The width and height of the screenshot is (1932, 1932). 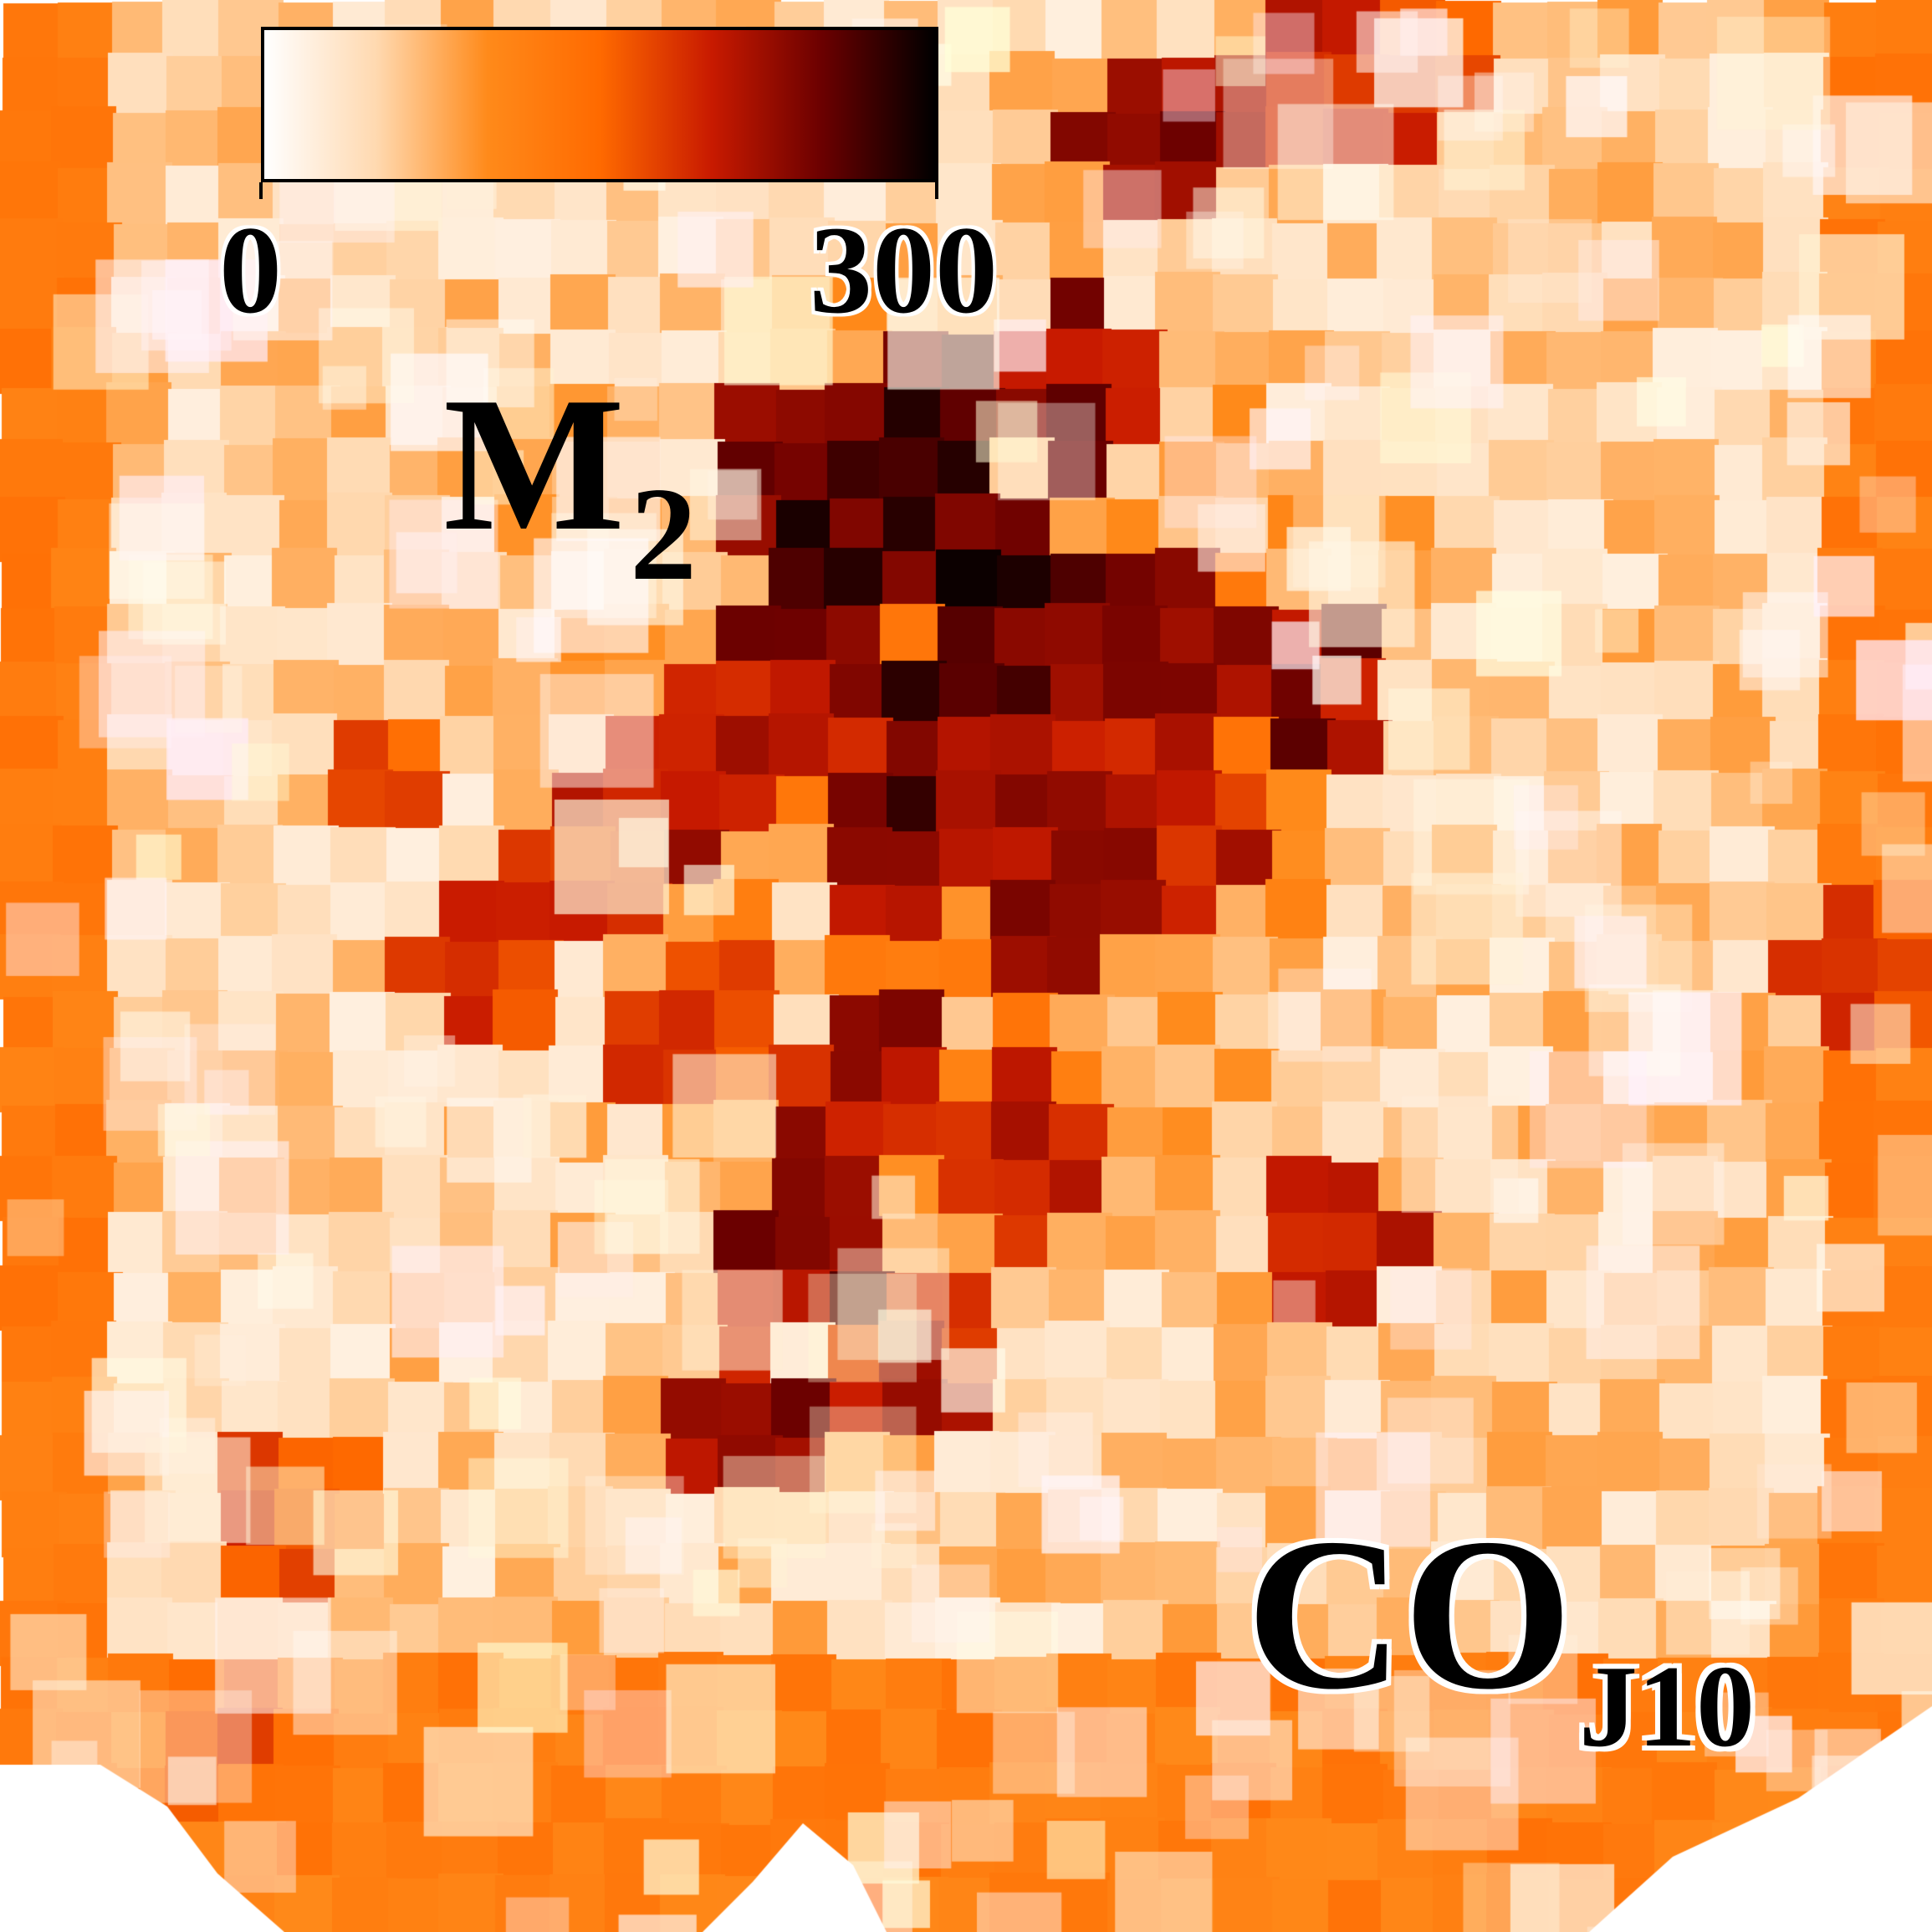 What do you see at coordinates (936, 190) in the screenshot?
I see `colorbar-tick-max` at bounding box center [936, 190].